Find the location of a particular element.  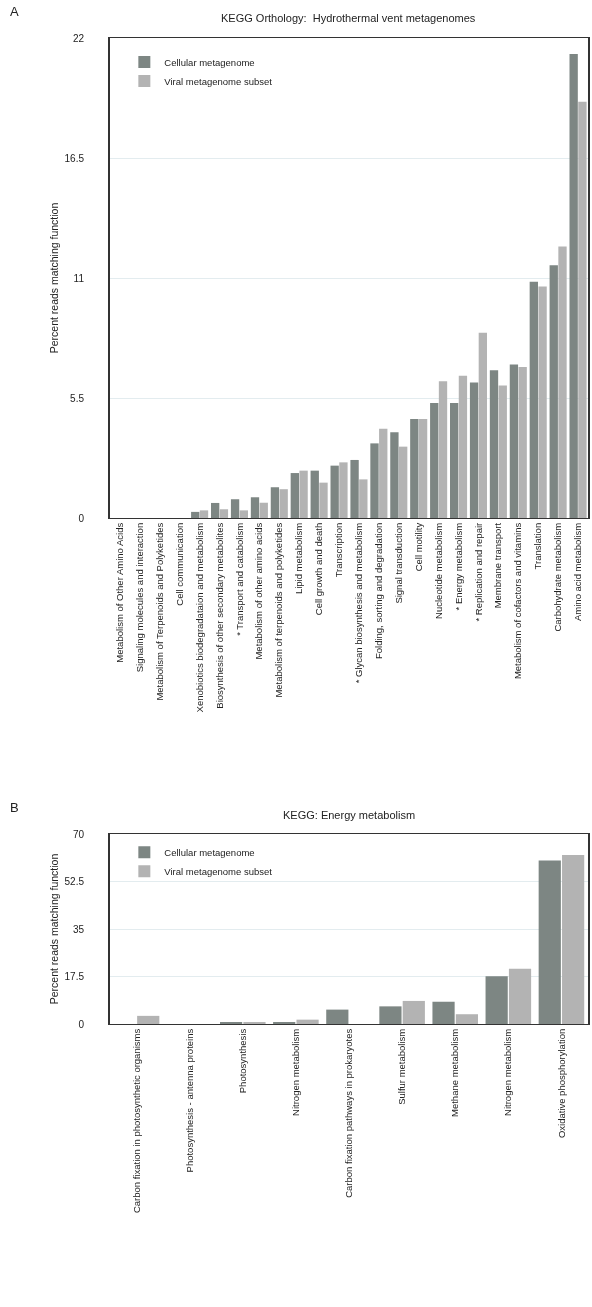

x-tick-label: Carbohydrate metabolism is located at coordinates (558, 577).